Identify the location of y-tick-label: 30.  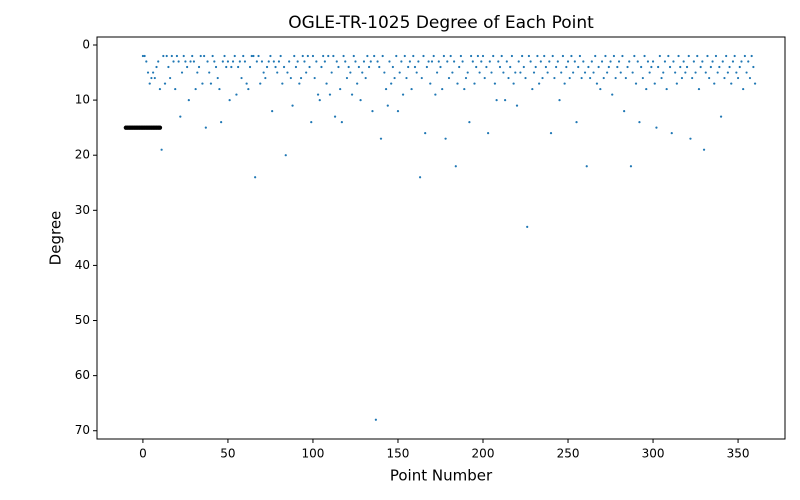
(82, 210).